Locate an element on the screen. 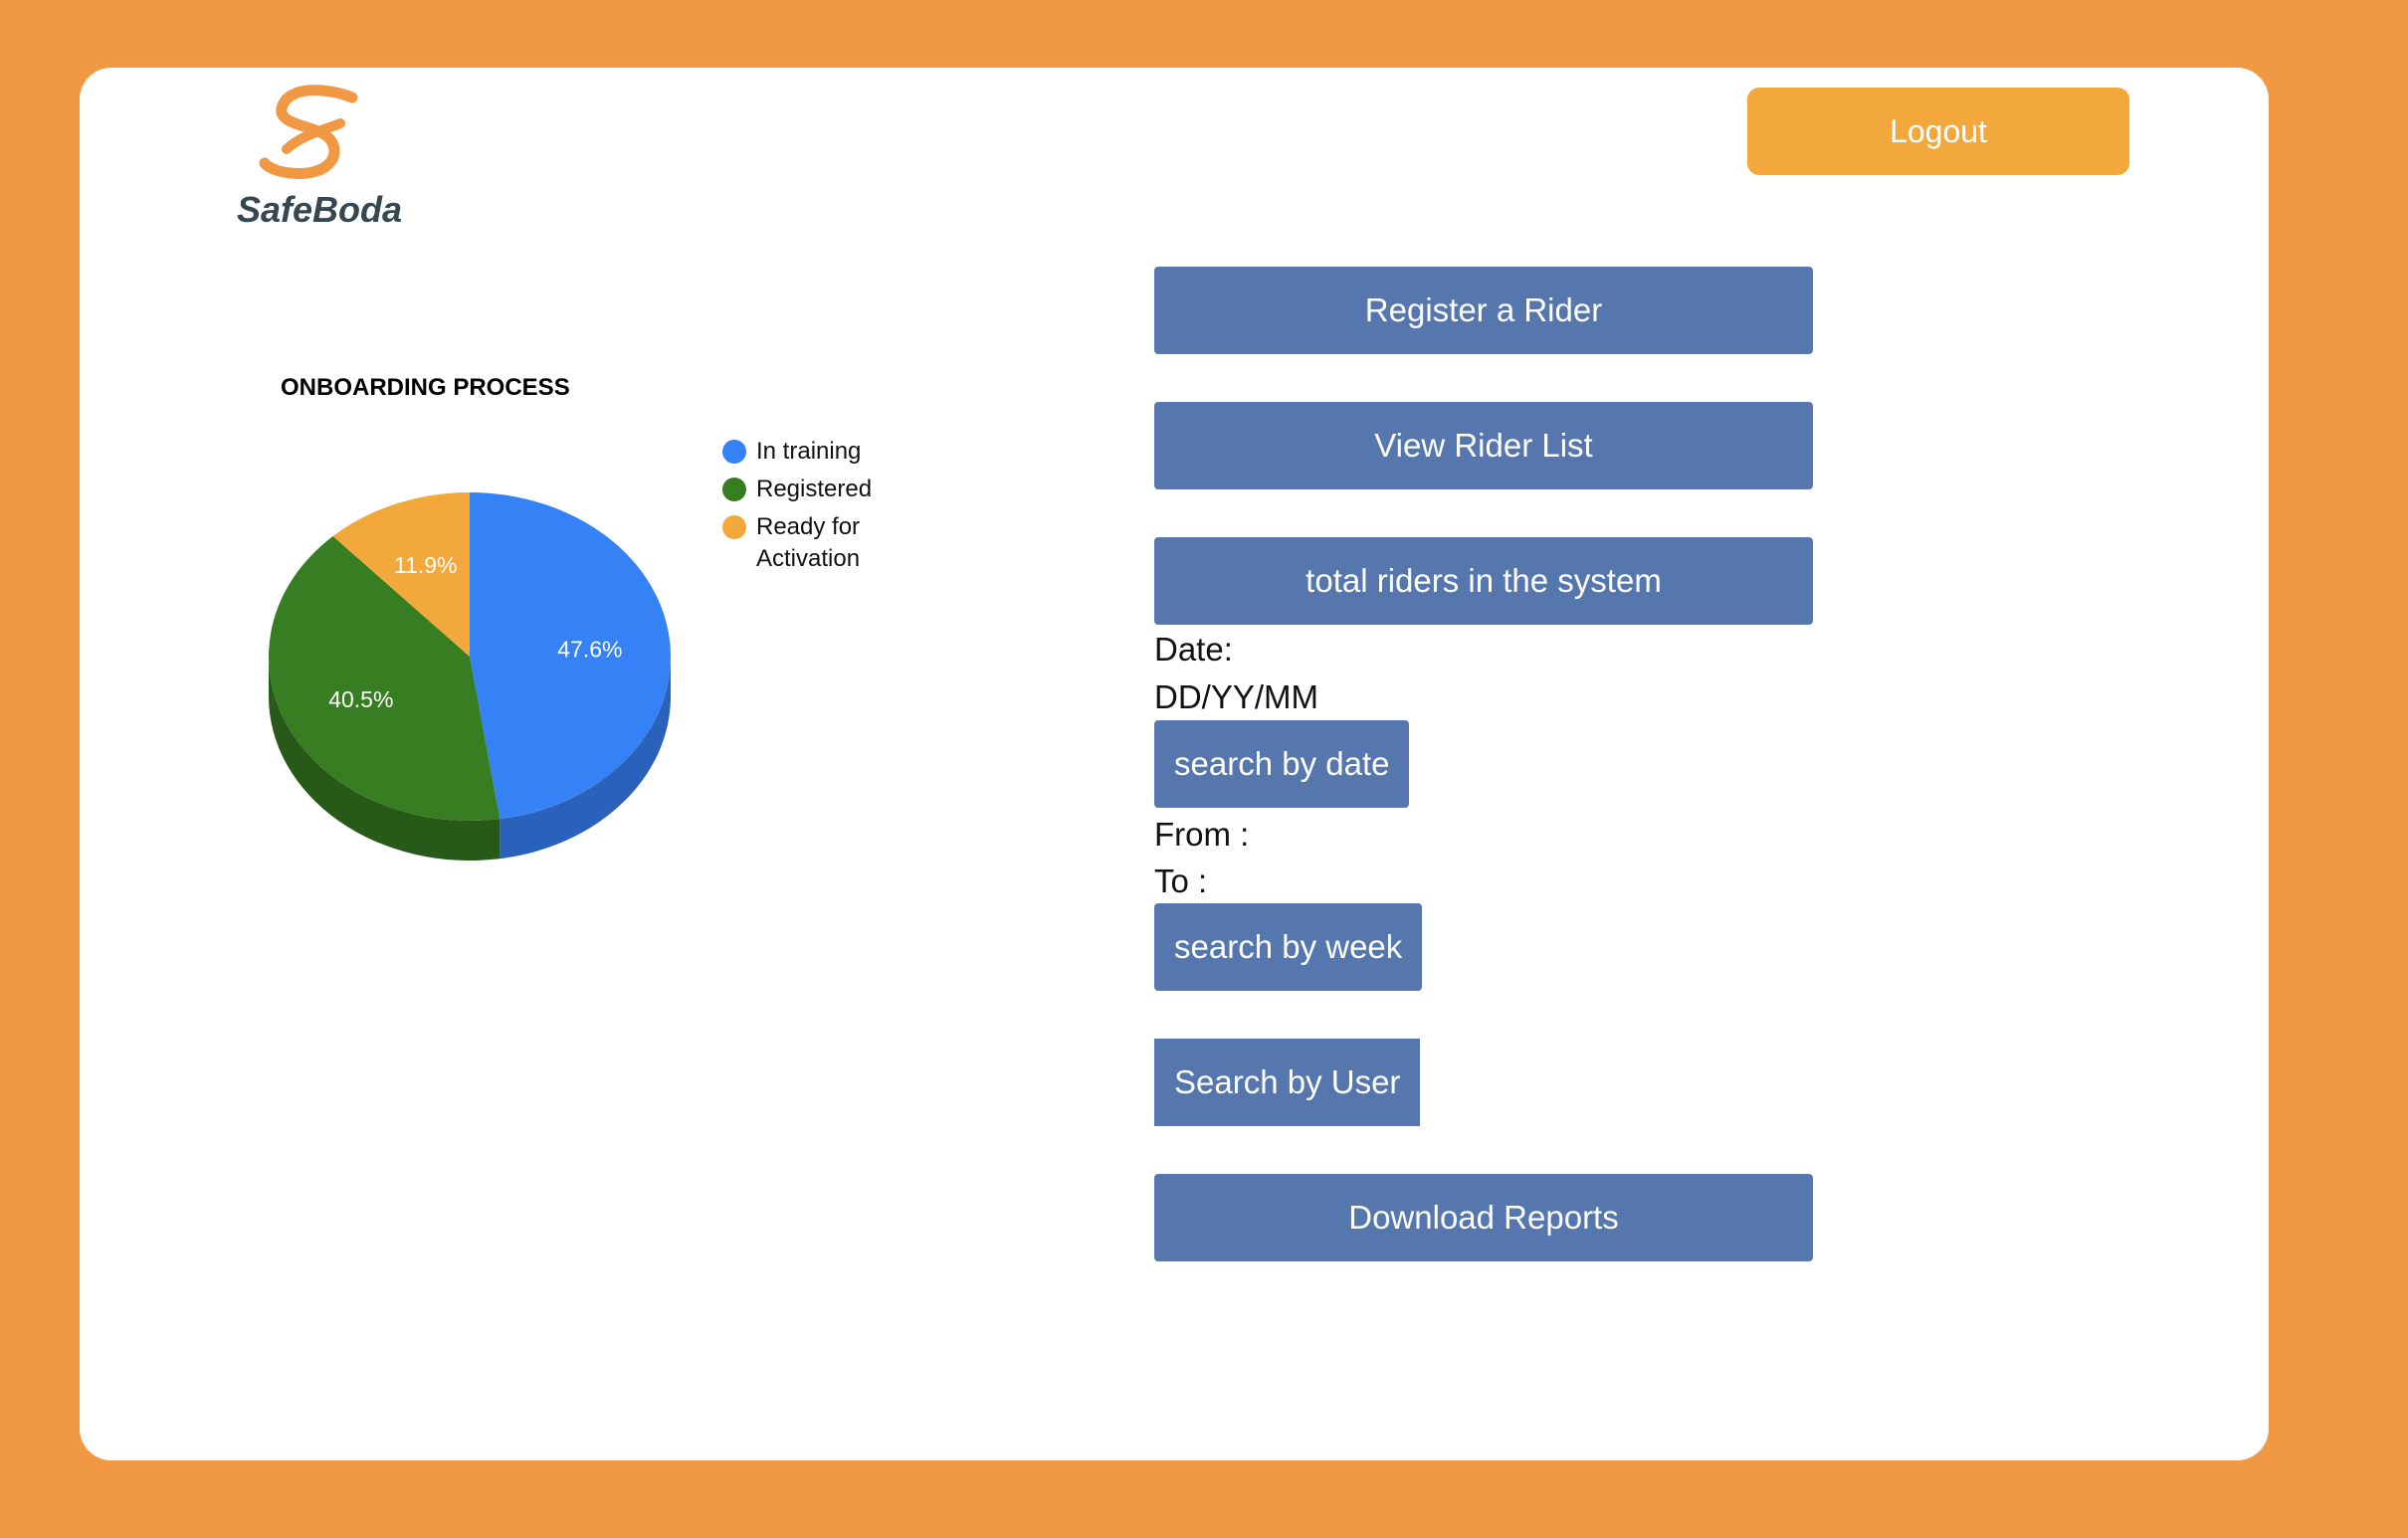 The height and width of the screenshot is (1538, 2408). pie-slice-ready-for-activation is located at coordinates (401, 574).